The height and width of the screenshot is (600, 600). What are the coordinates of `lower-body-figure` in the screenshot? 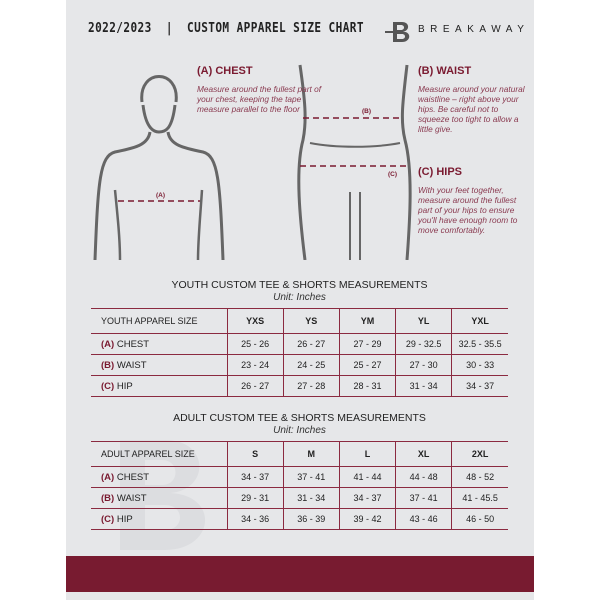 It's located at (354, 162).